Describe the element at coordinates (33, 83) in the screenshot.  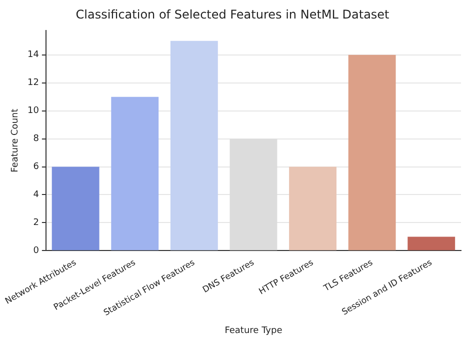
I see `y-tick-label: 12` at that location.